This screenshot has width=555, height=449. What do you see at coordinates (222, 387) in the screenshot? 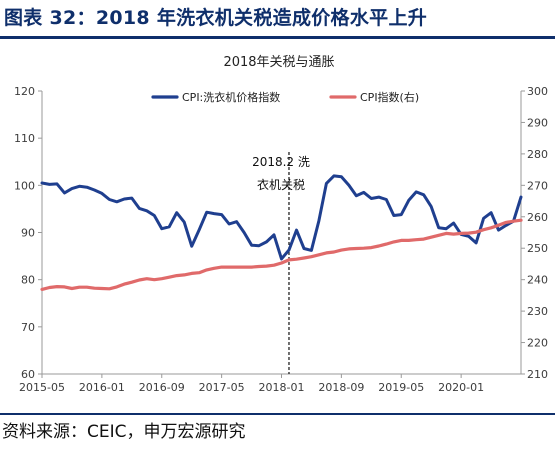
I see `x-tick-label: 2017-05` at bounding box center [222, 387].